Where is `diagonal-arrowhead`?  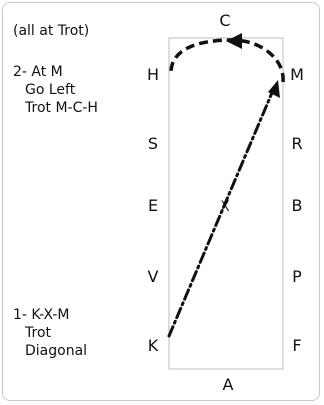
diagonal-arrowhead is located at coordinates (274, 89).